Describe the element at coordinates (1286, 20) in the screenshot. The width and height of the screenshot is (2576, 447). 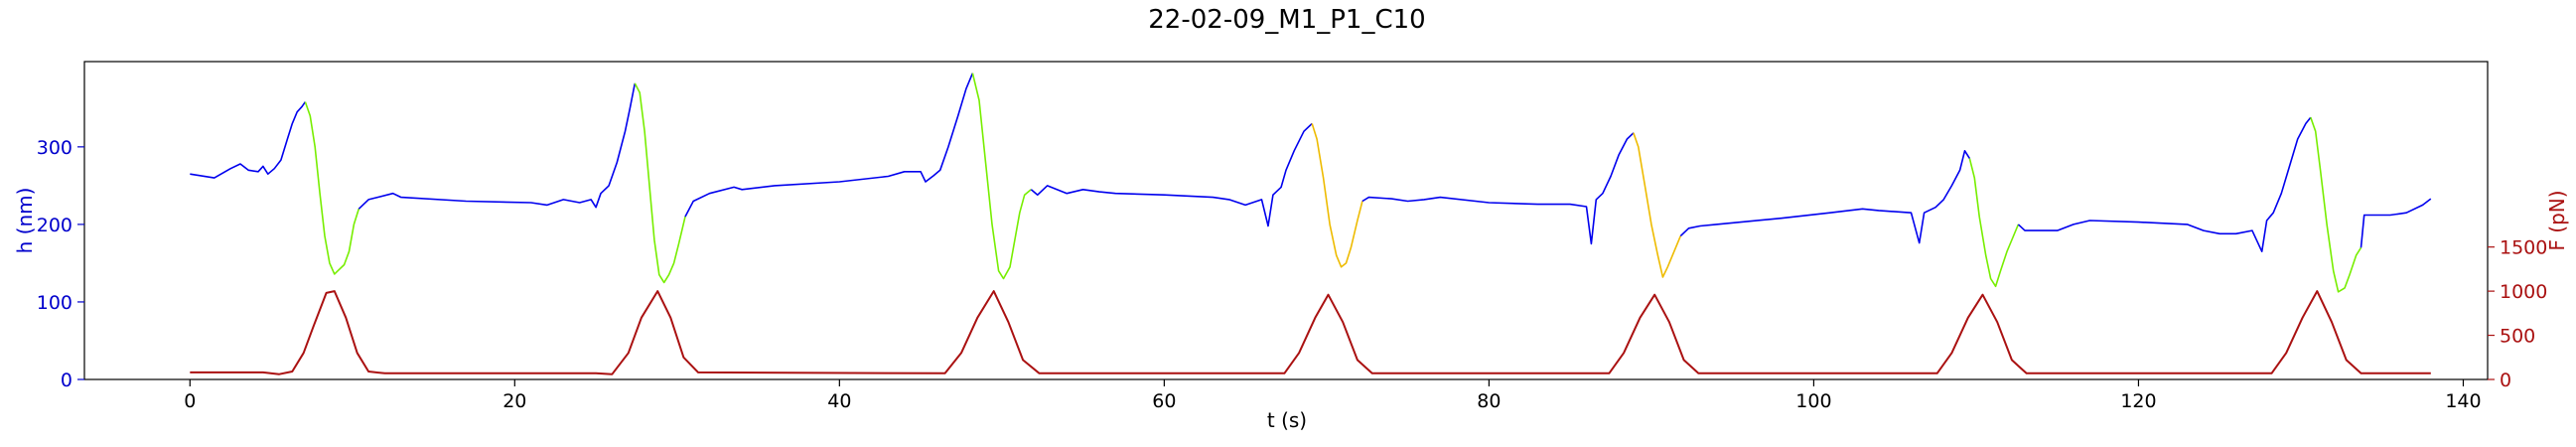
I see `chart-title: 22-02-09_M1_P1_C10` at that location.